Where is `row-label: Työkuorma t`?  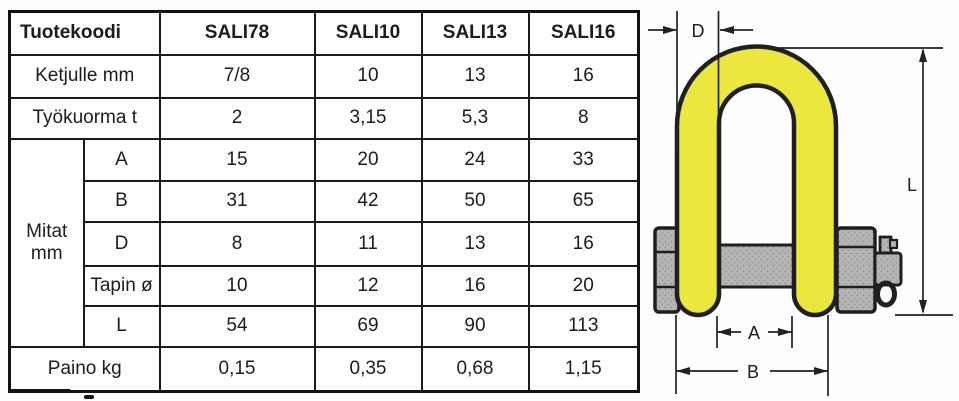
row-label: Työkuorma t is located at coordinates (84, 118).